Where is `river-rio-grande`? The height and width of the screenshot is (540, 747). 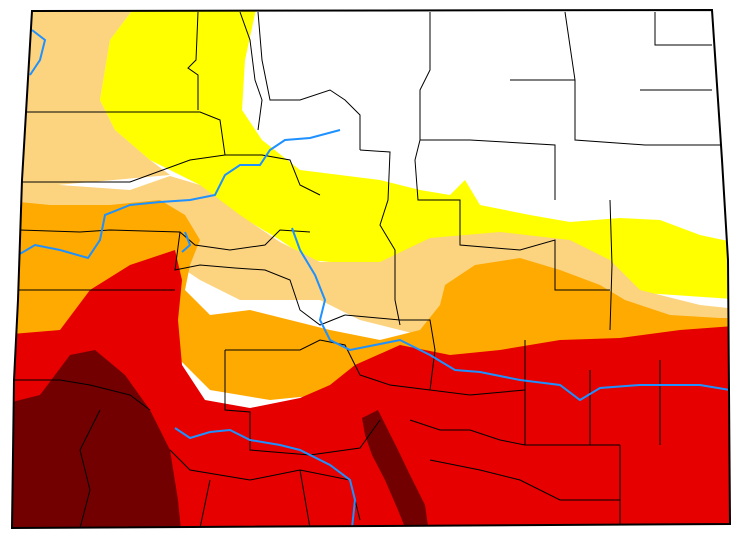
river-rio-grande is located at coordinates (265, 477).